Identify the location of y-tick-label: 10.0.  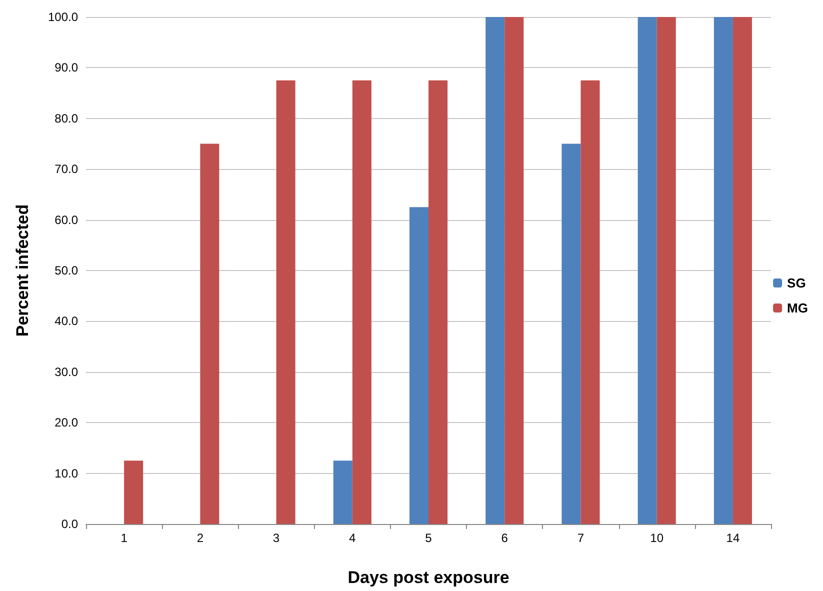
(66, 473).